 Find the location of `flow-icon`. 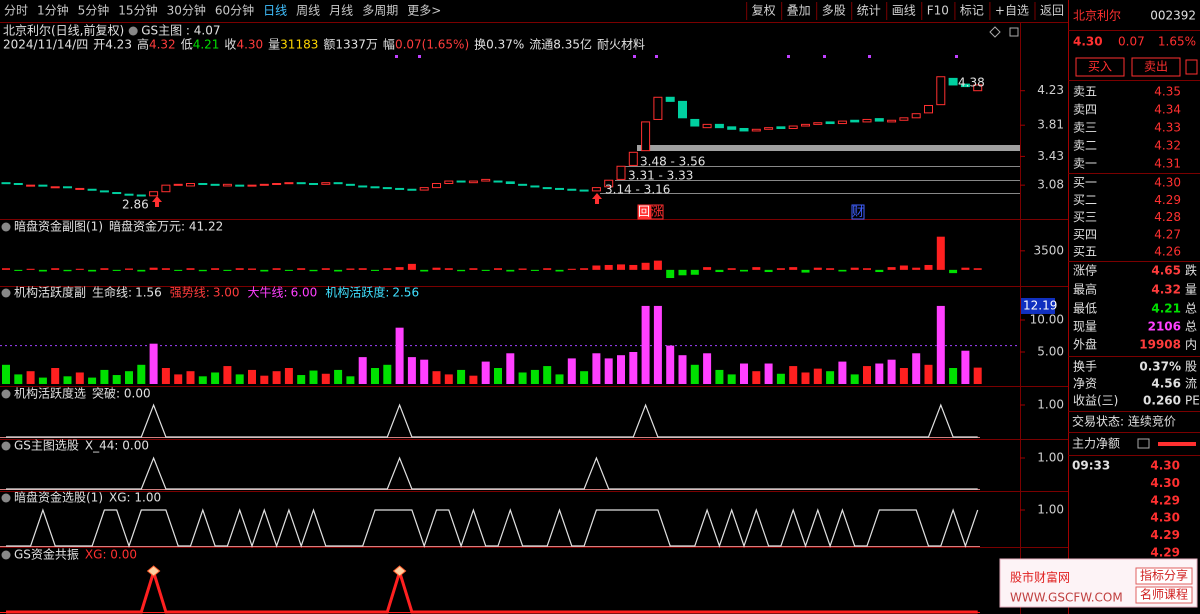

flow-icon is located at coordinates (1143, 443).